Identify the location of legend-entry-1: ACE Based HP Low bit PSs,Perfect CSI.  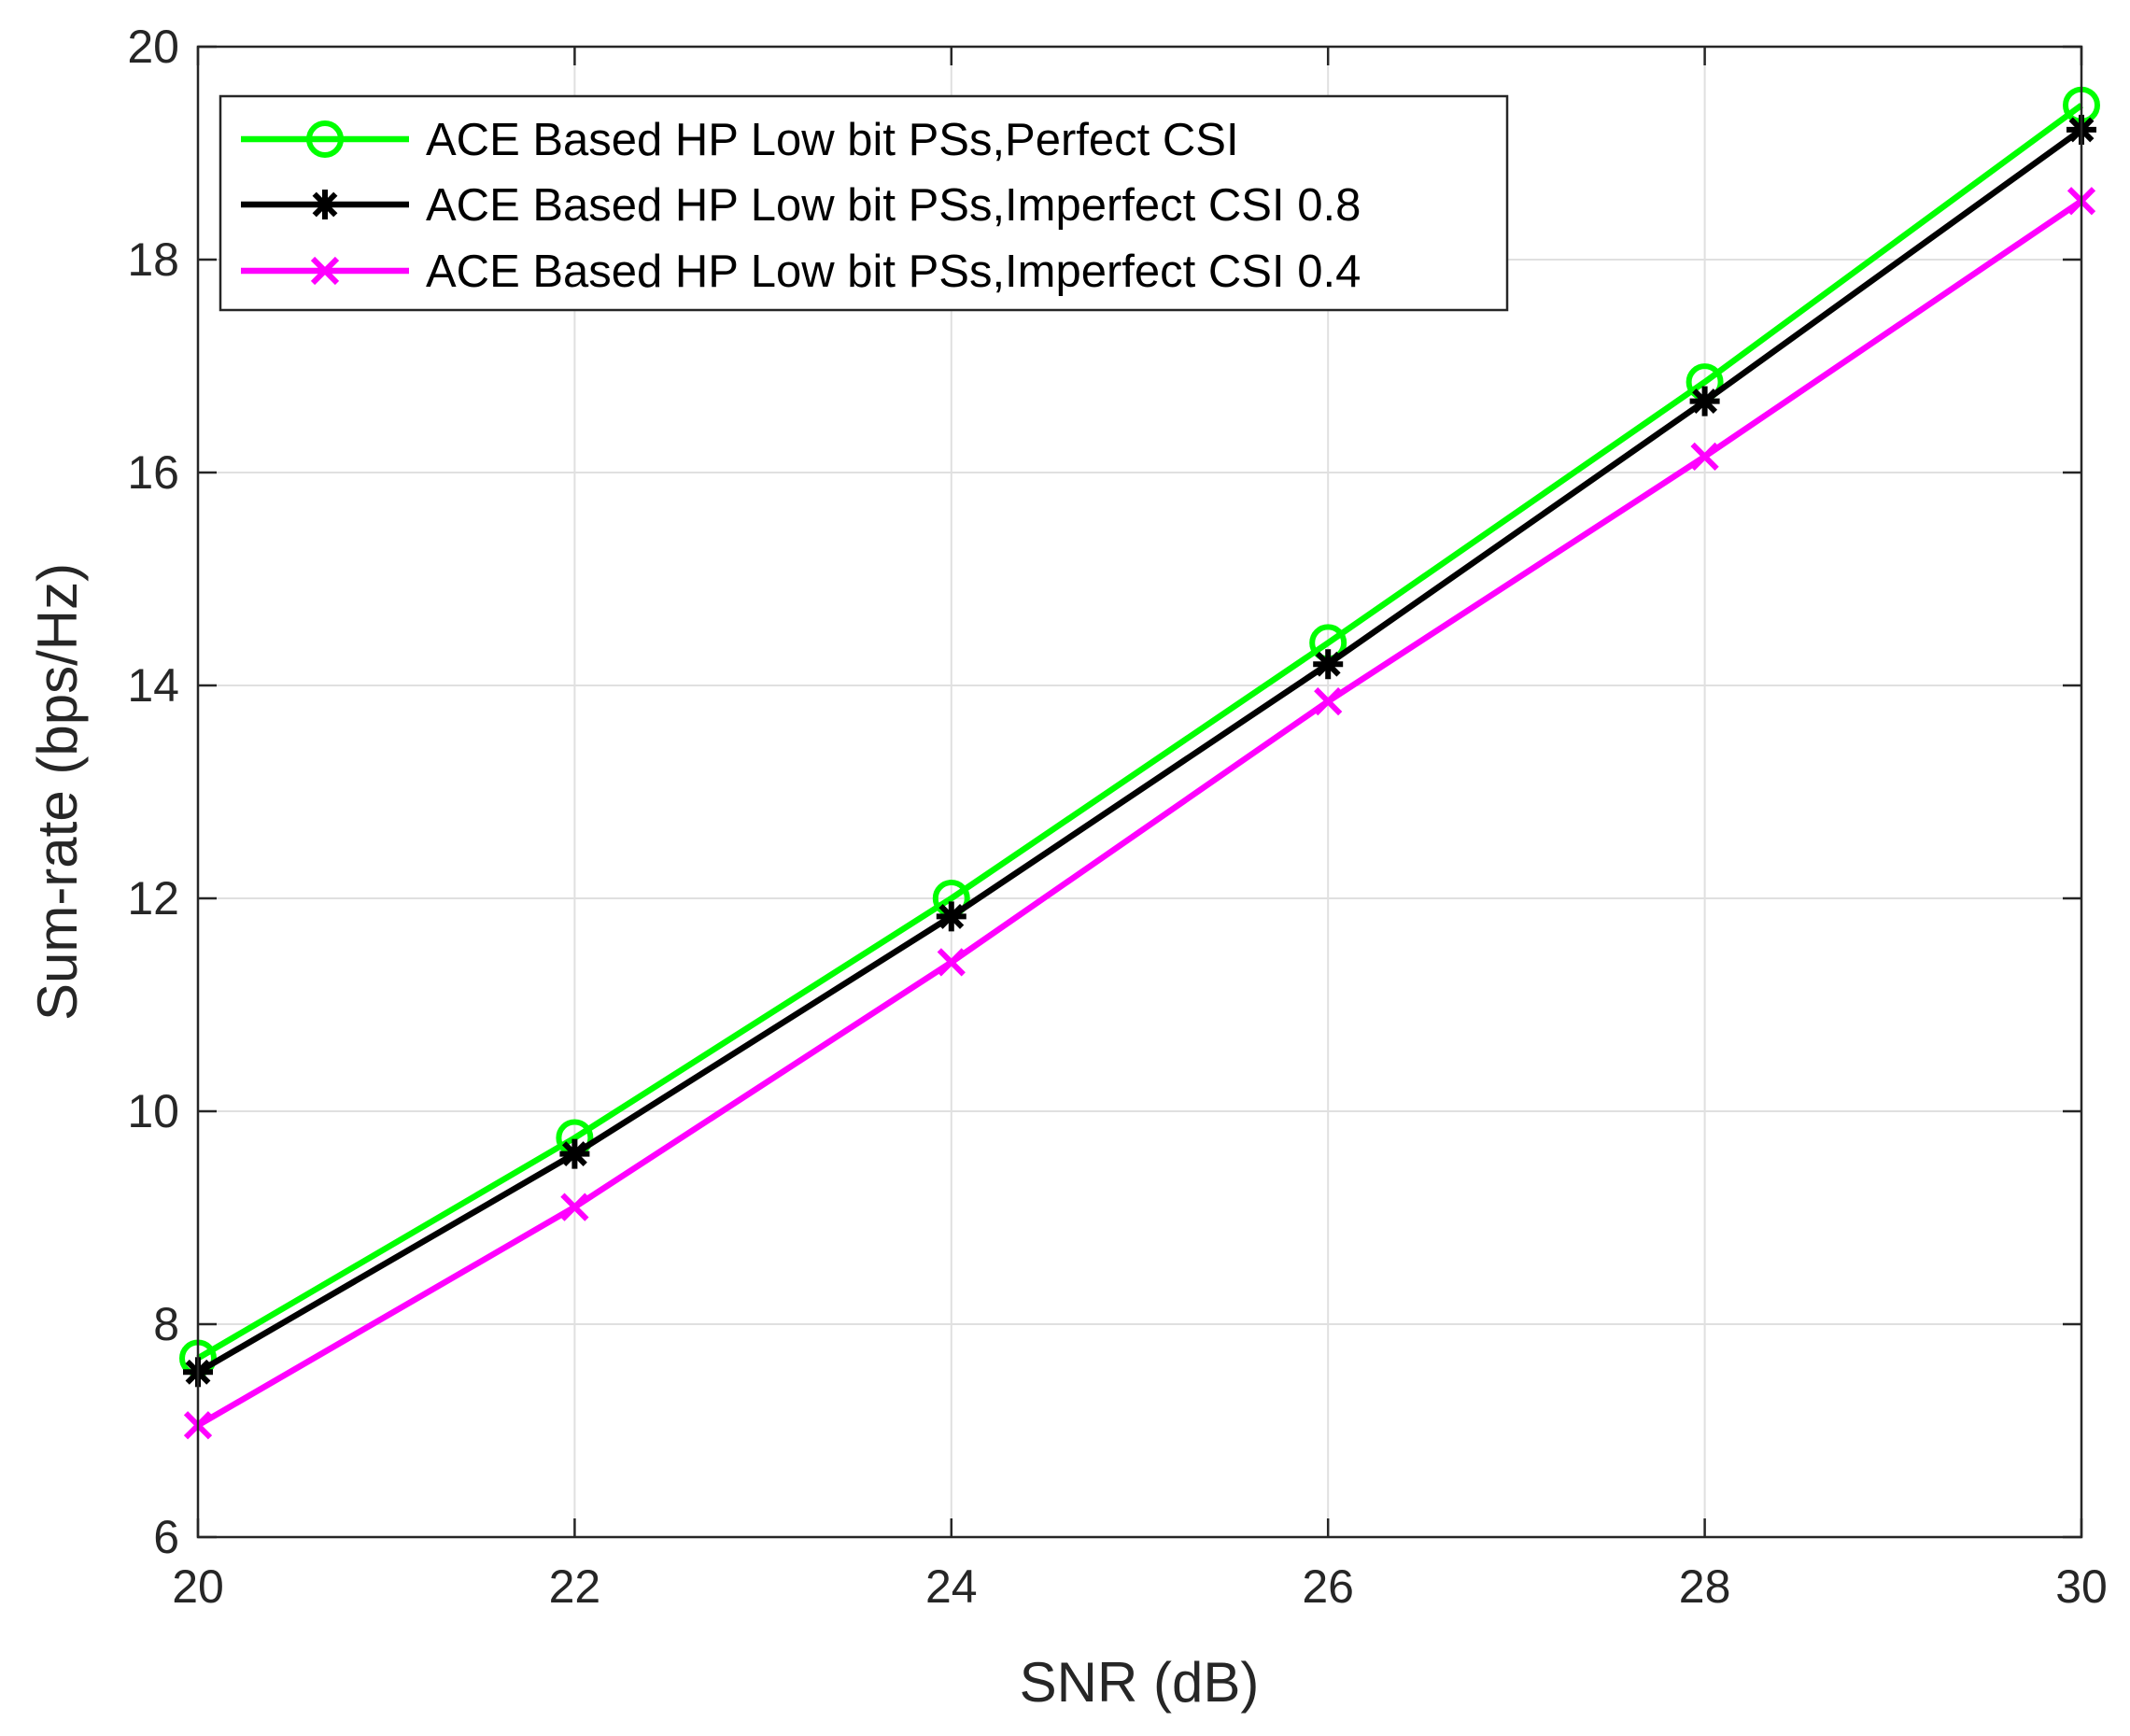
(740, 140).